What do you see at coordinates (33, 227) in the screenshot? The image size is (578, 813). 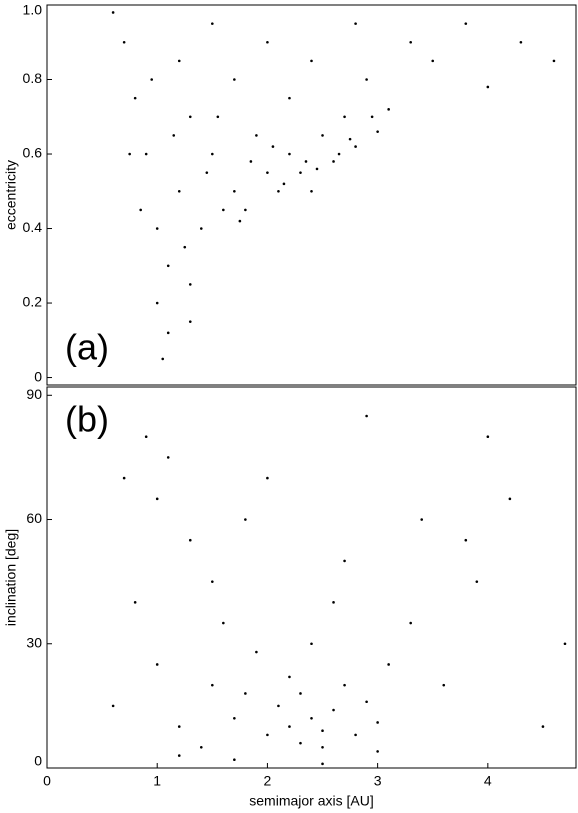 I see `y-tick-label: 0.4` at bounding box center [33, 227].